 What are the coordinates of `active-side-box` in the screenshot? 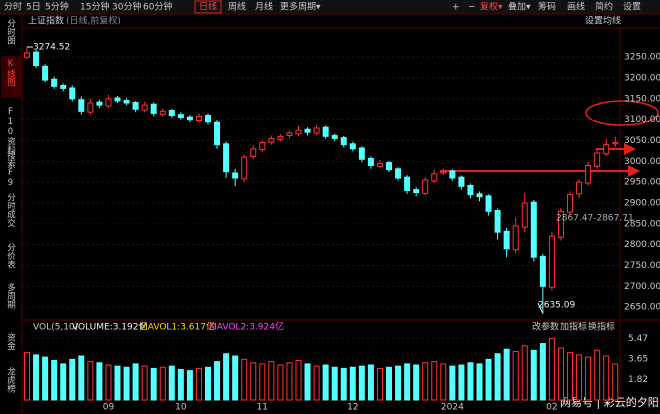 It's located at (11, 77).